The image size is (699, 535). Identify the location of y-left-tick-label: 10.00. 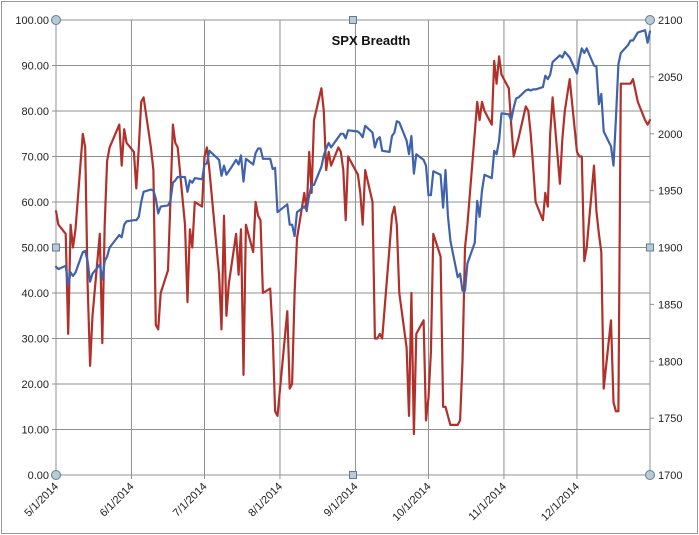
(35, 431).